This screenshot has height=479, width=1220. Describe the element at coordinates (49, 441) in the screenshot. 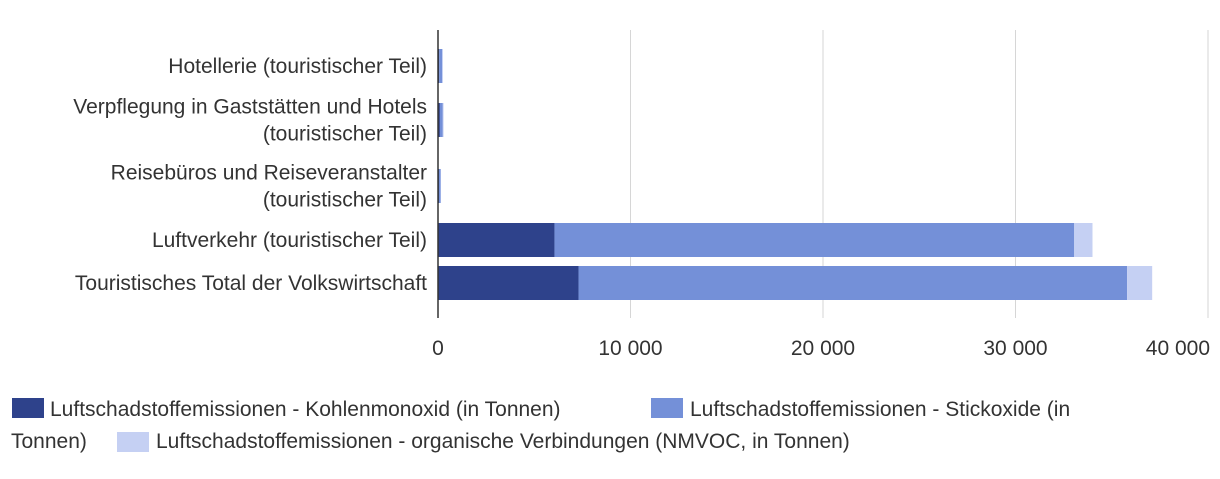

I see `legend-label-2-continued: Tonnen)` at that location.